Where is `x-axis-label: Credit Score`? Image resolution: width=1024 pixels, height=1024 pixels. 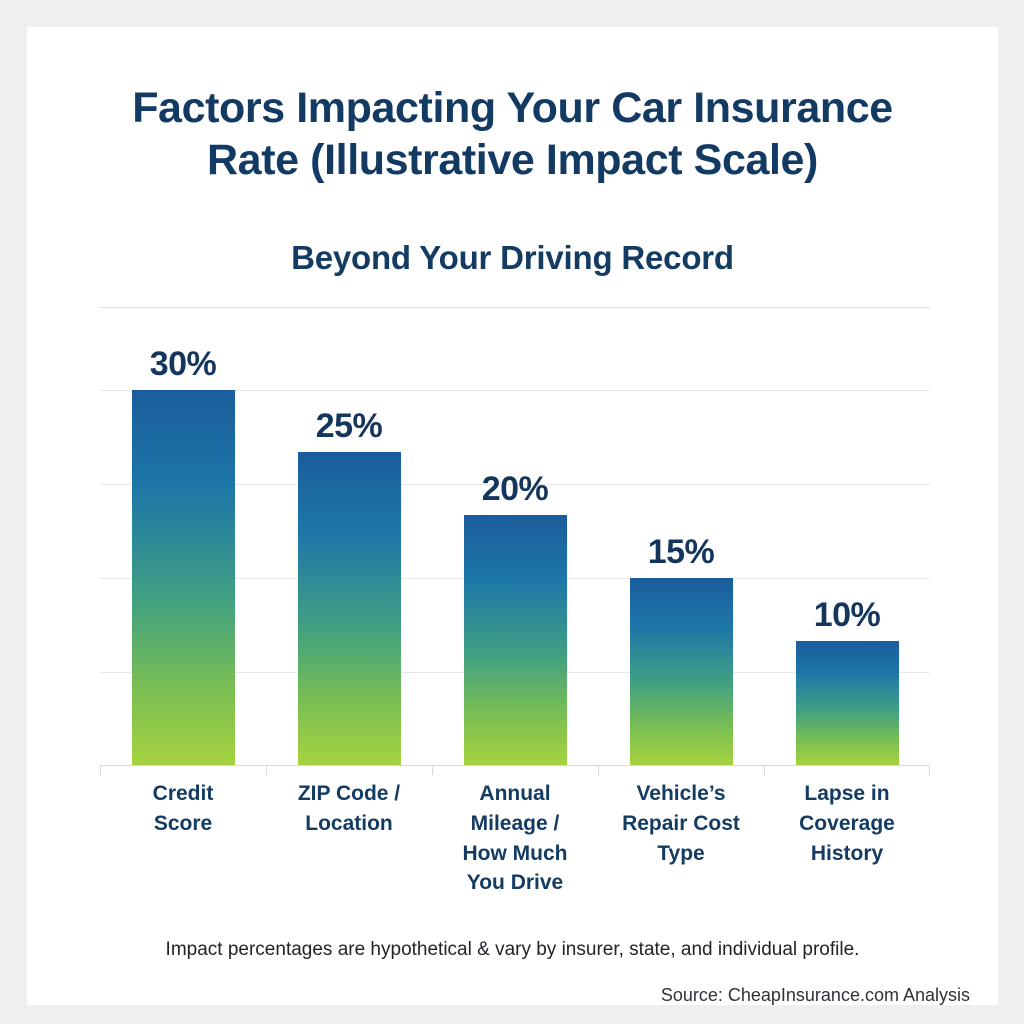 x-axis-label: Credit Score is located at coordinates (183, 838).